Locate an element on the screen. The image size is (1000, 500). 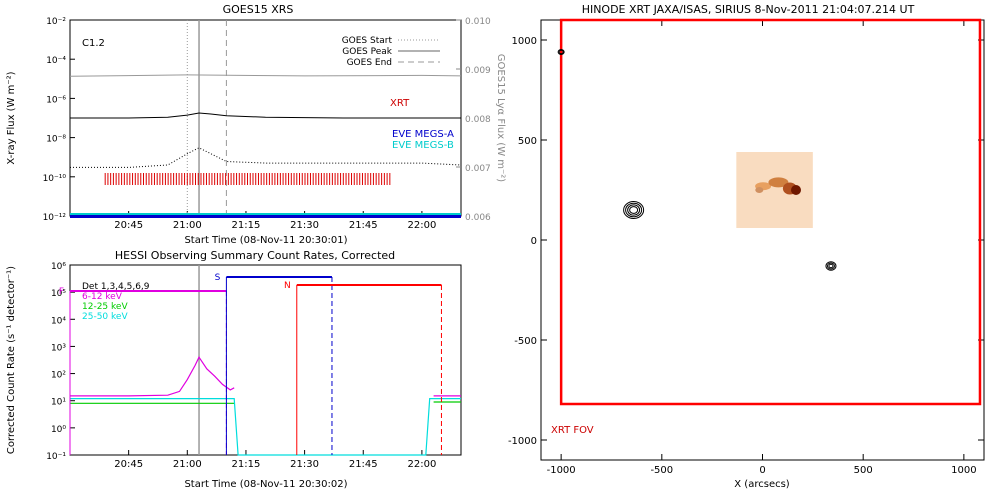
goes-y2tick-label: 0.006 is located at coordinates (478, 218).